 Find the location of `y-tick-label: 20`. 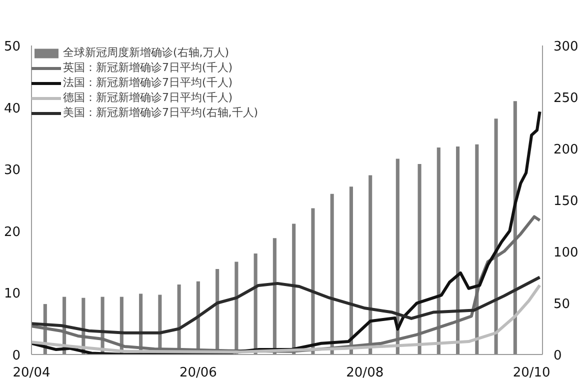

y-tick-label: 20 is located at coordinates (12, 232).